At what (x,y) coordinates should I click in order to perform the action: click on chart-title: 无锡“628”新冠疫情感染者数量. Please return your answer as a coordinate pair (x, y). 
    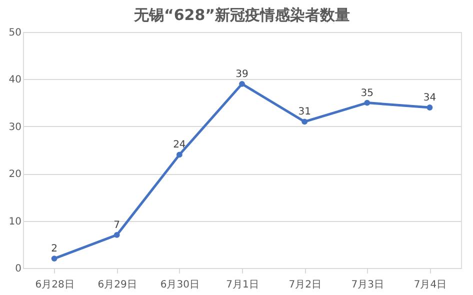
    Looking at the image, I should click on (241, 15).